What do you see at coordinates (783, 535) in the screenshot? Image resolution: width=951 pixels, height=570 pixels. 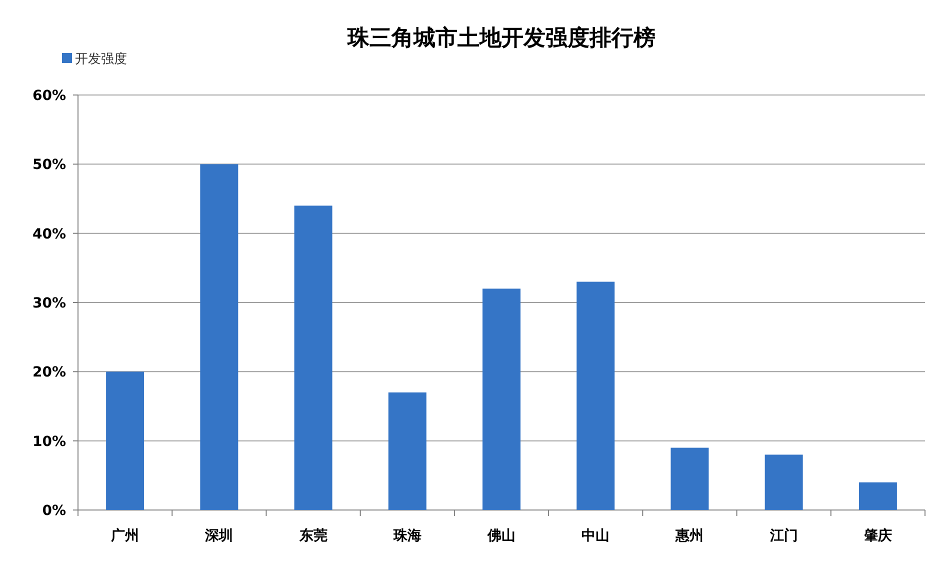 I see `x-tick-label: 江门` at bounding box center [783, 535].